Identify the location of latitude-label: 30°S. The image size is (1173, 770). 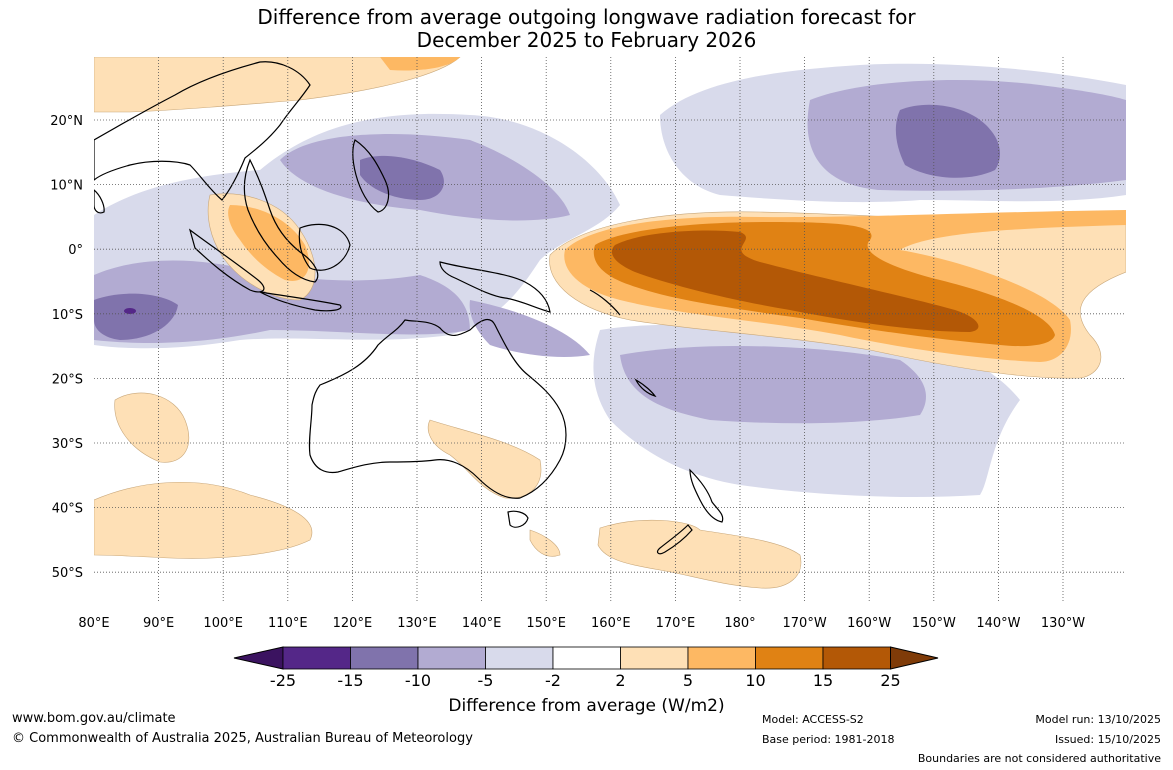
(67, 444).